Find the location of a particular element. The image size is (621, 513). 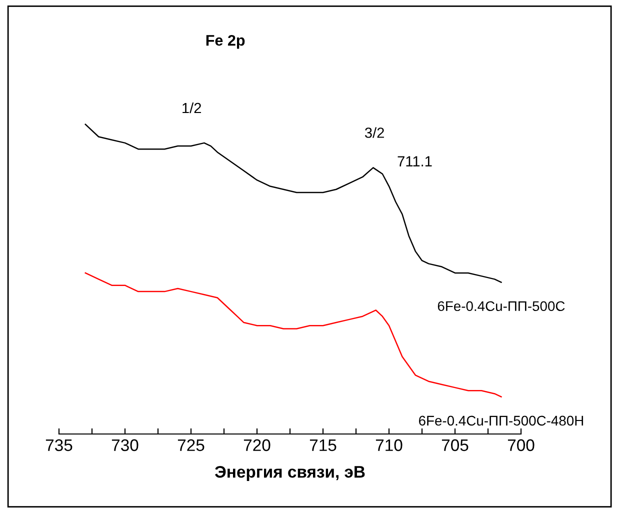

x-axis-title: Энергия связи, эВ is located at coordinates (289, 474).